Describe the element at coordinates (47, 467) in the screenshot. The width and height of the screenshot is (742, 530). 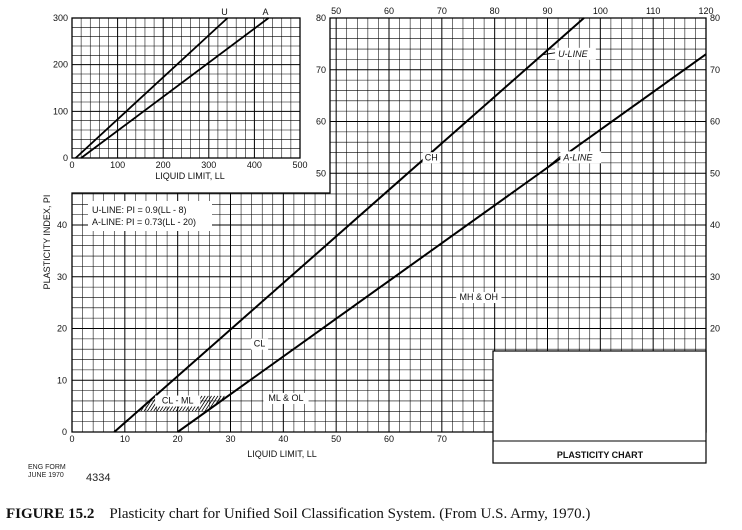
I see `eng-form-line1: ENG FORM` at that location.